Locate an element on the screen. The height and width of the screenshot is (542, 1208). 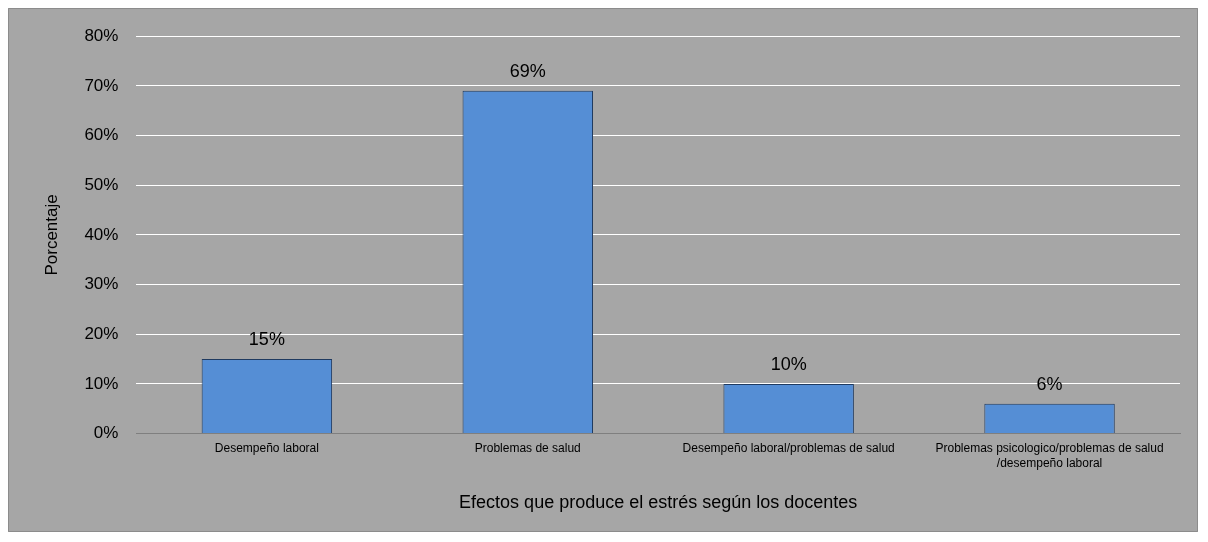
x-tick-label: Desempeño laboral is located at coordinates (266, 448).